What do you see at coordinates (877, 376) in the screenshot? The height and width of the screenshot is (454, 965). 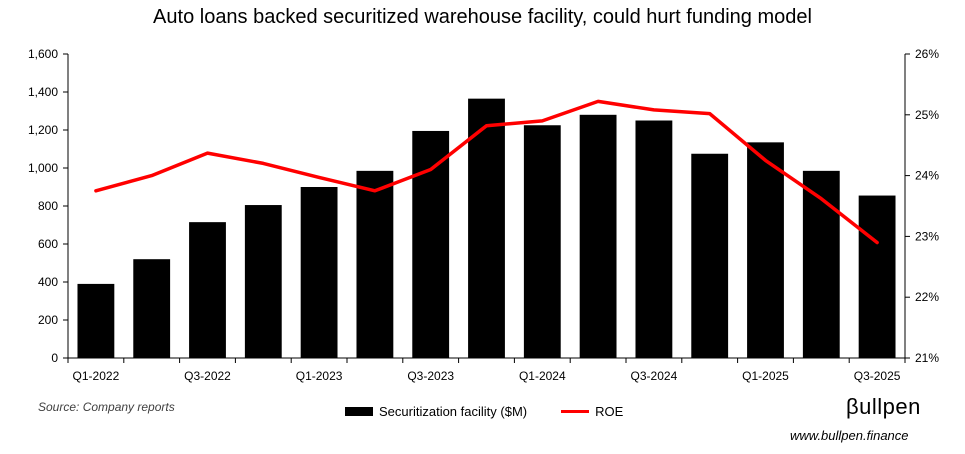 I see `x-tick-label: Q3-2025` at bounding box center [877, 376].